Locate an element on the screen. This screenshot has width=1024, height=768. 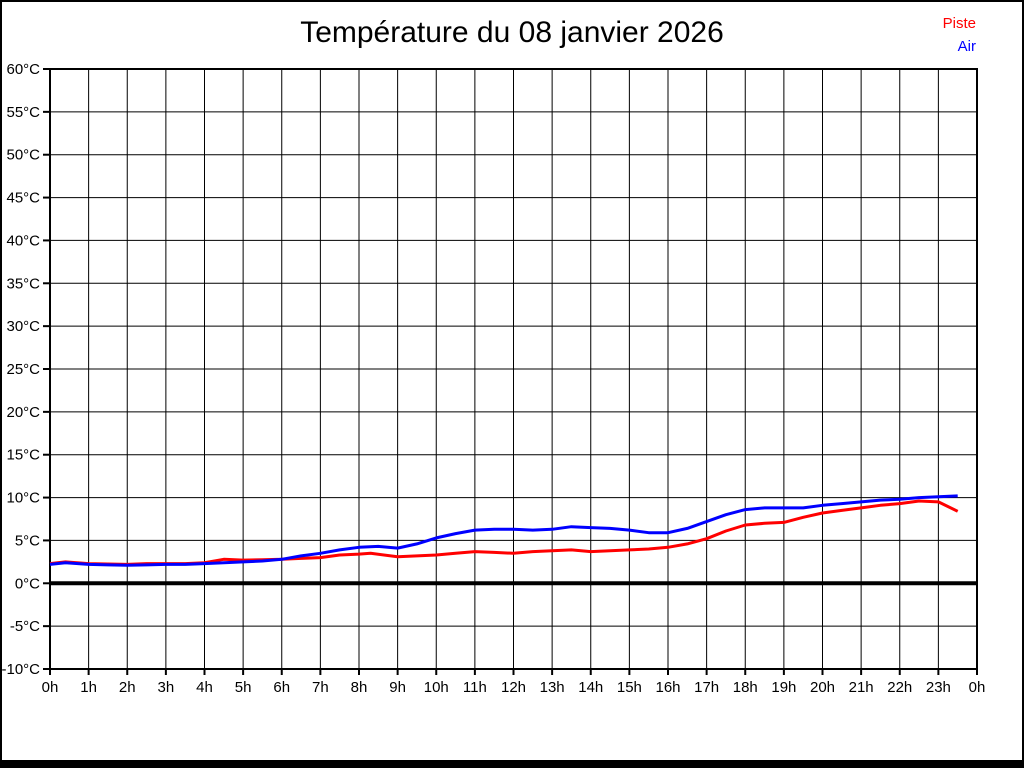
y-tick-label: 10°C is located at coordinates (23, 498).